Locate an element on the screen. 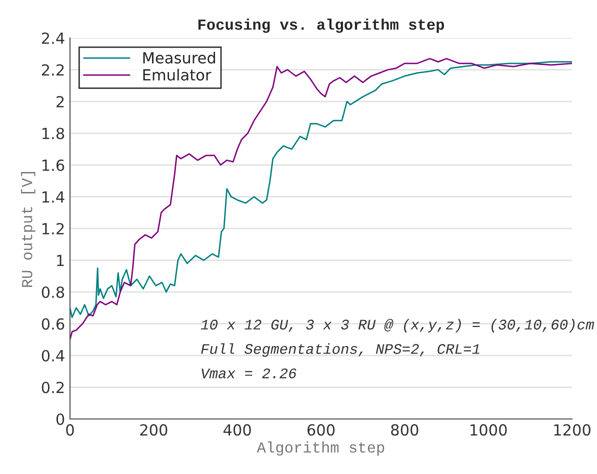 Image resolution: width=597 pixels, height=474 pixels. y-axis-title: RU output [V] is located at coordinates (28, 229).